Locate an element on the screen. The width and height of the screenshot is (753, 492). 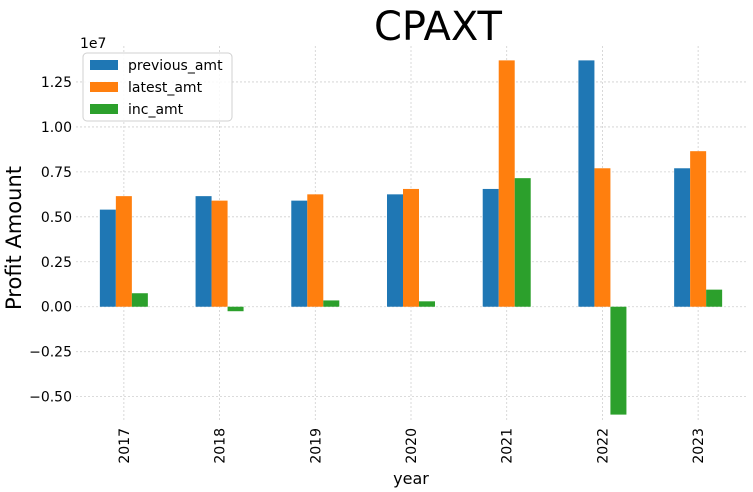
bar-inc_amt-2023 is located at coordinates (714, 298).